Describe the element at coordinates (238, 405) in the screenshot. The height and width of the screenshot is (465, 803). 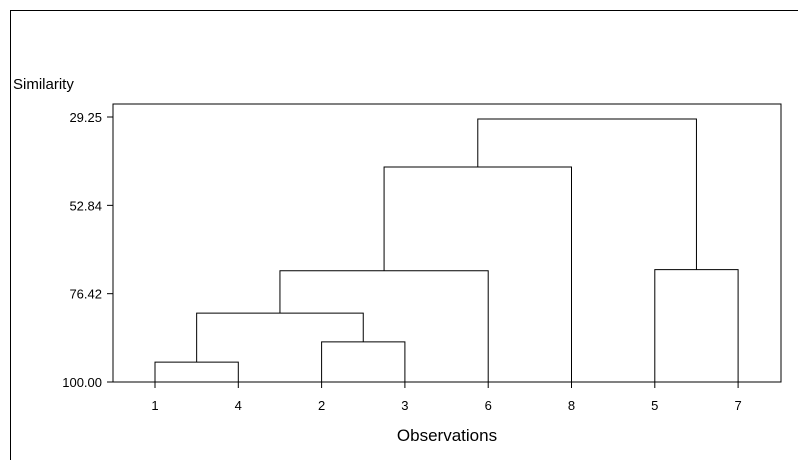
I see `leaf-label-4: 4` at that location.